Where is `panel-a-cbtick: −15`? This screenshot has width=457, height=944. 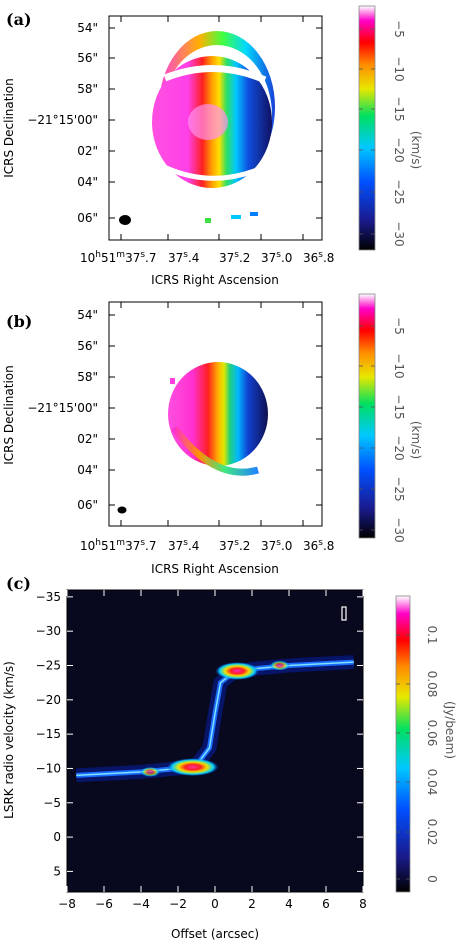 panel-a-cbtick: −15 is located at coordinates (399, 108).